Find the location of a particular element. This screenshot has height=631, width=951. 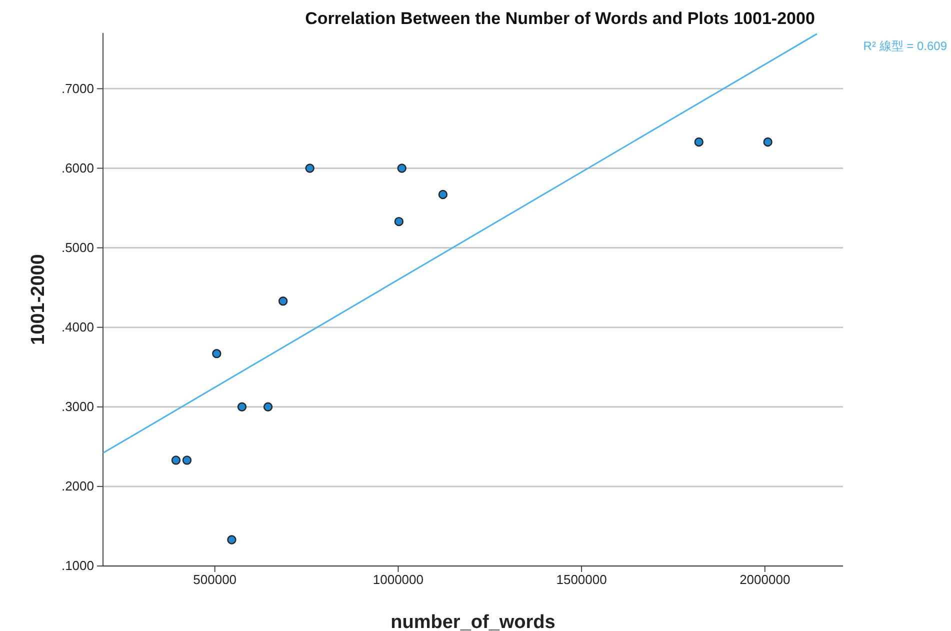

y-tick-label: .1000 is located at coordinates (77, 566).